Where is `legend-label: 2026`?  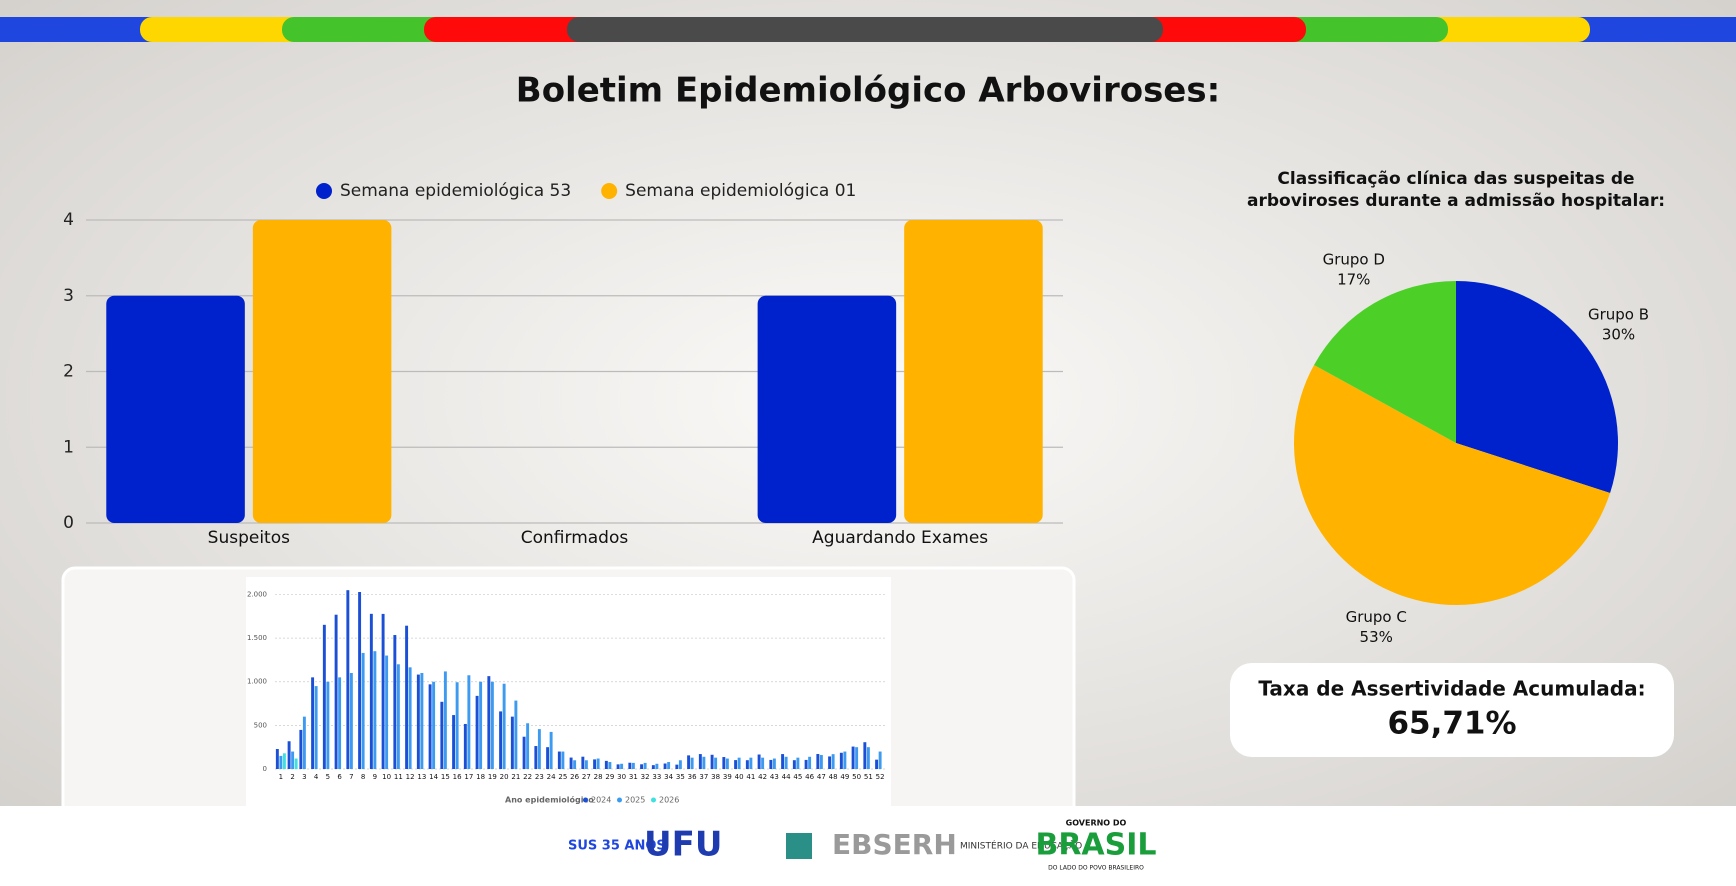 legend-label: 2026 is located at coordinates (669, 800).